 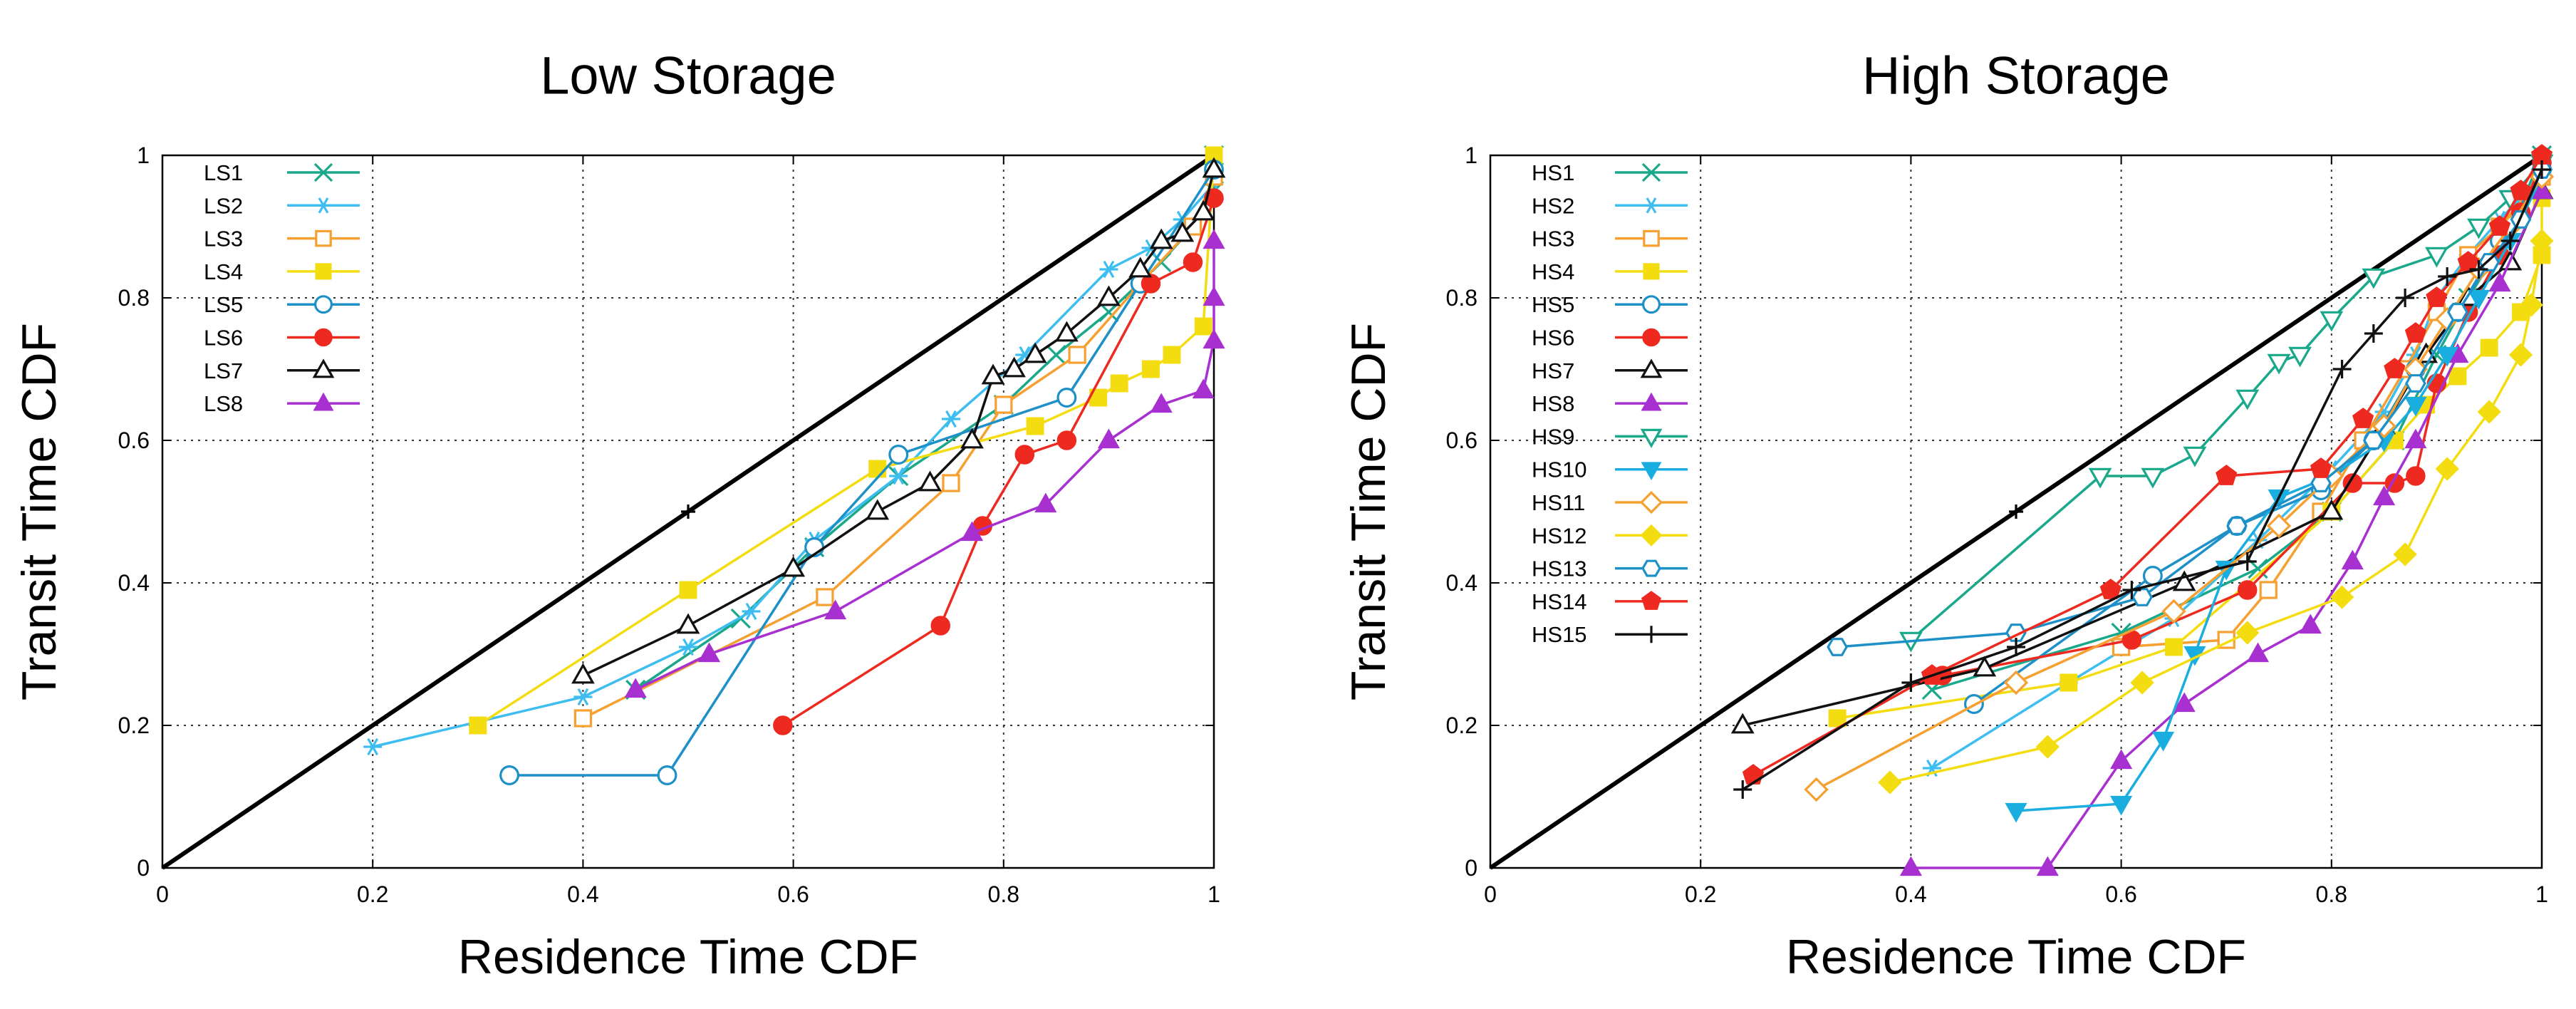 What do you see at coordinates (688, 957) in the screenshot?
I see `x-axis-label: Residence Time CDF` at bounding box center [688, 957].